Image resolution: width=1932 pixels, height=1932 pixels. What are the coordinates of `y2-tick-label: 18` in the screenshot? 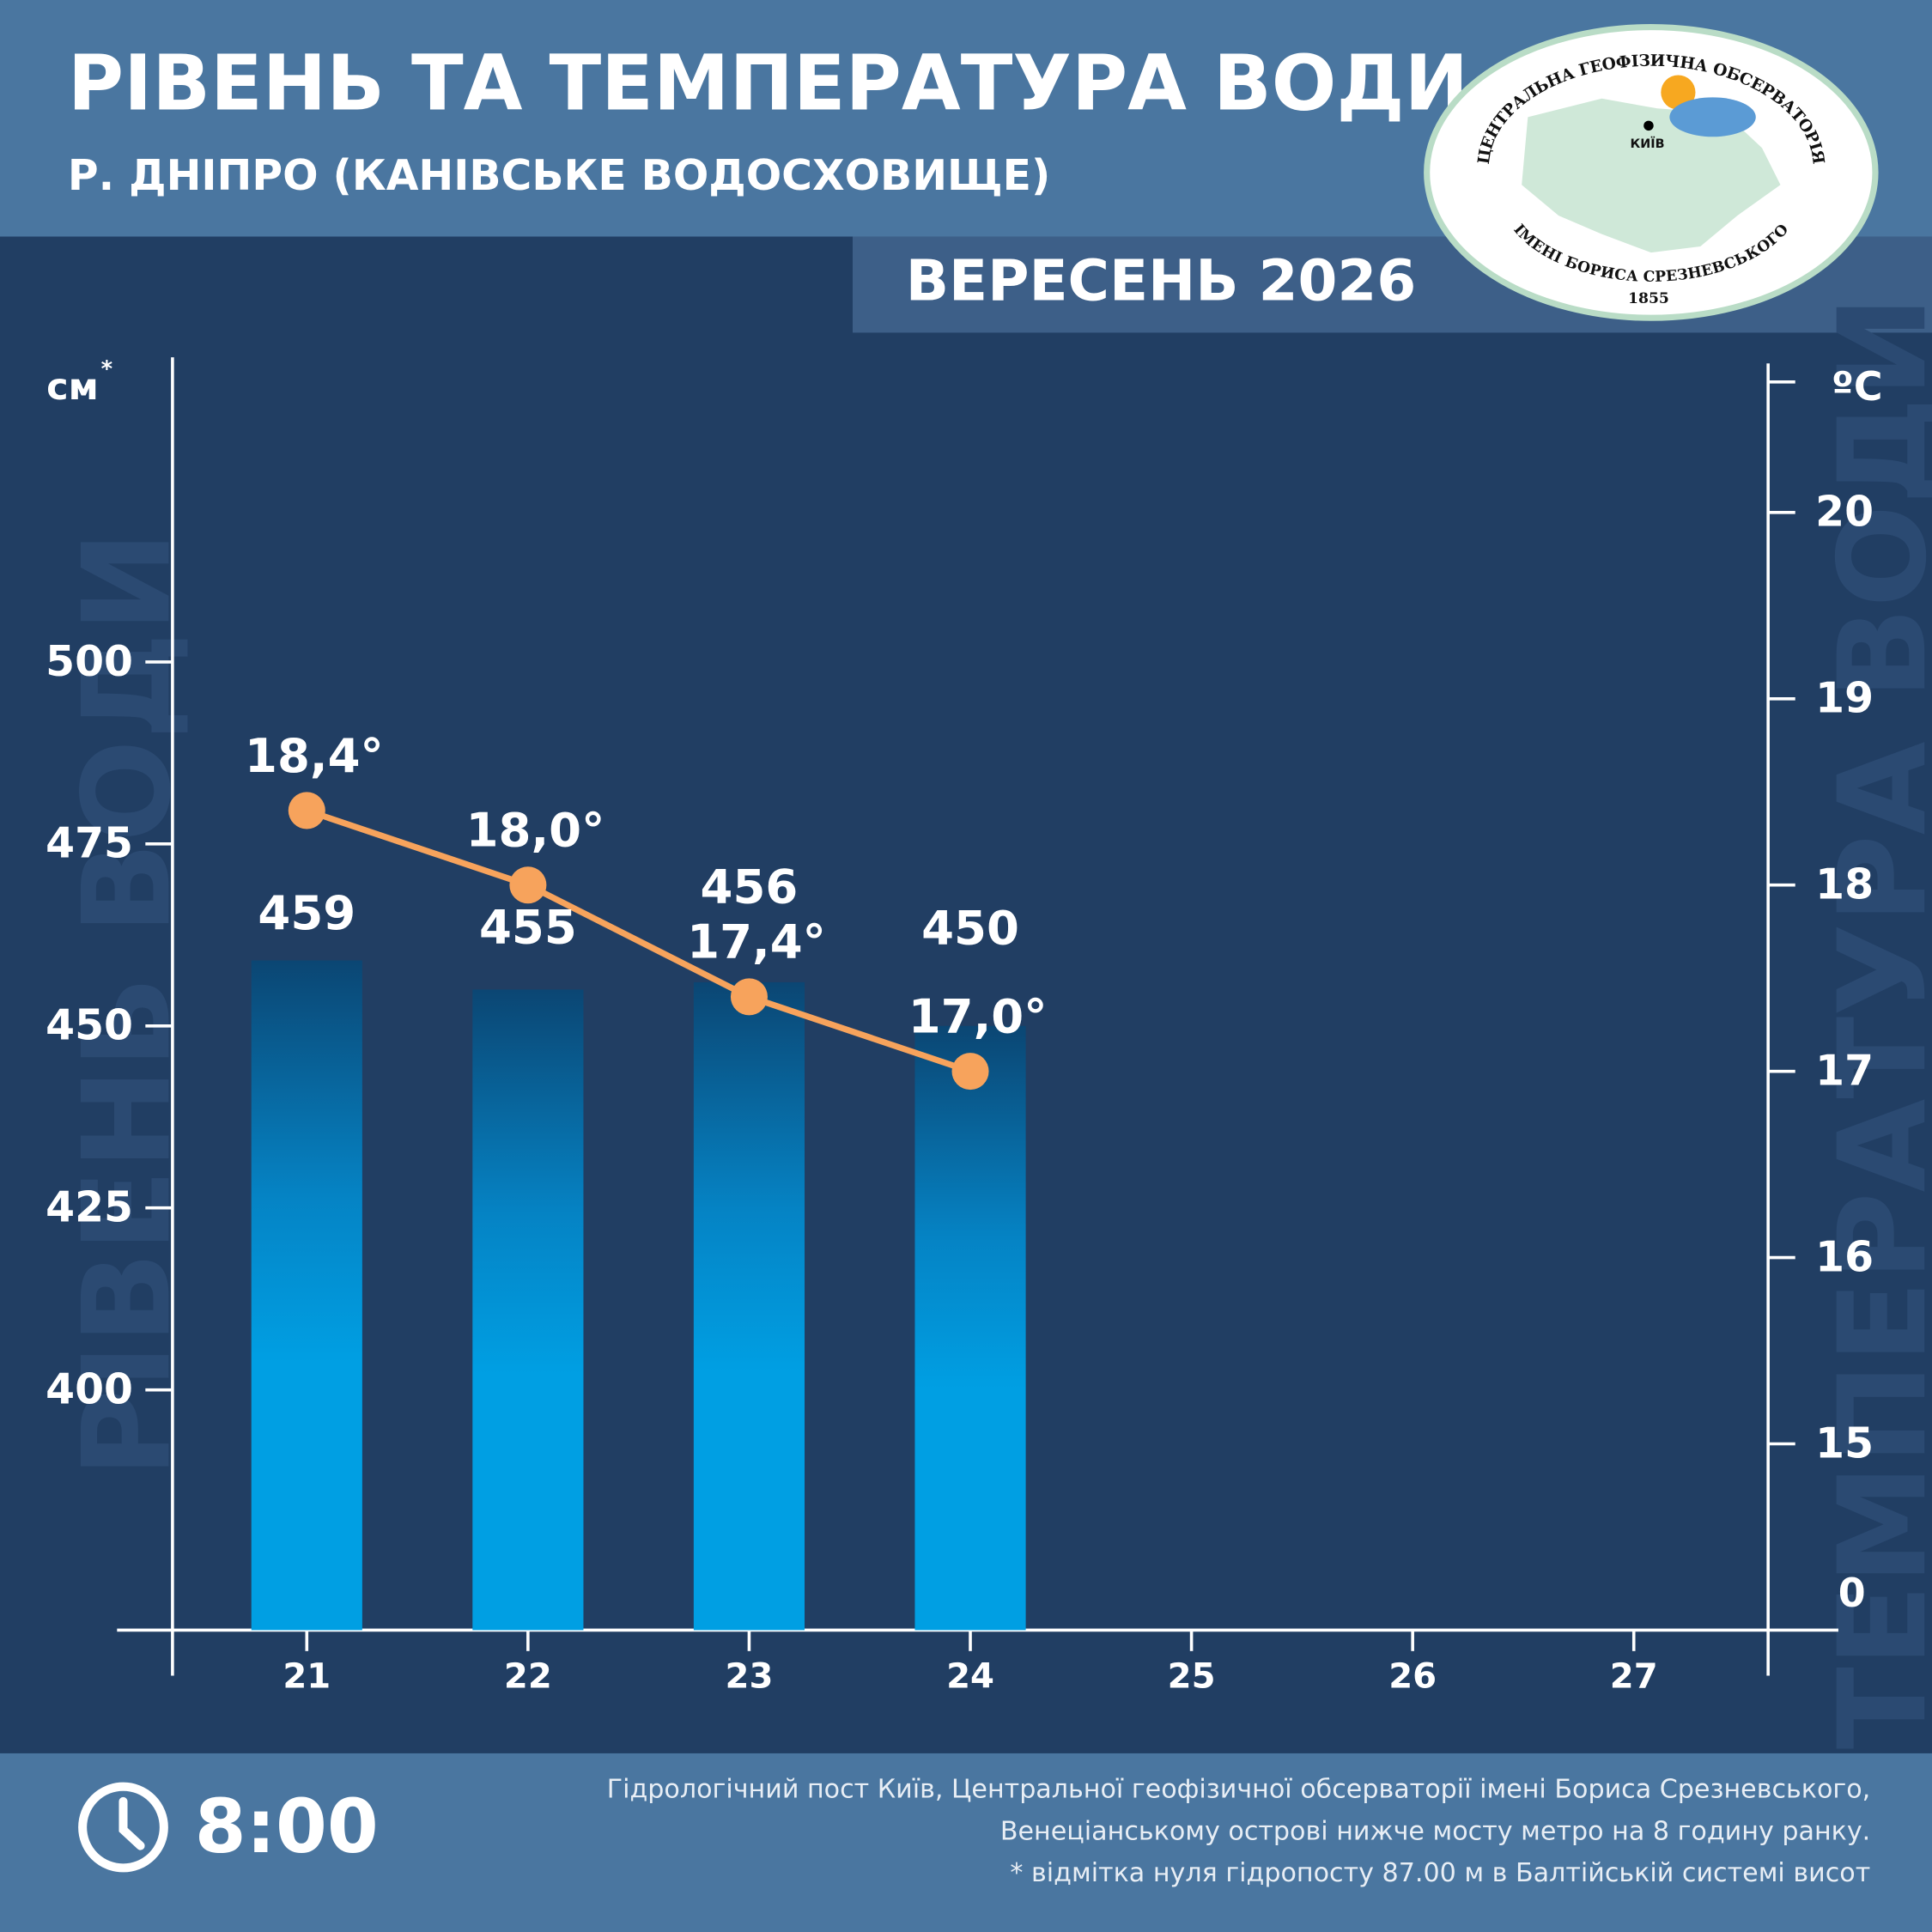 It's located at (1844, 885).